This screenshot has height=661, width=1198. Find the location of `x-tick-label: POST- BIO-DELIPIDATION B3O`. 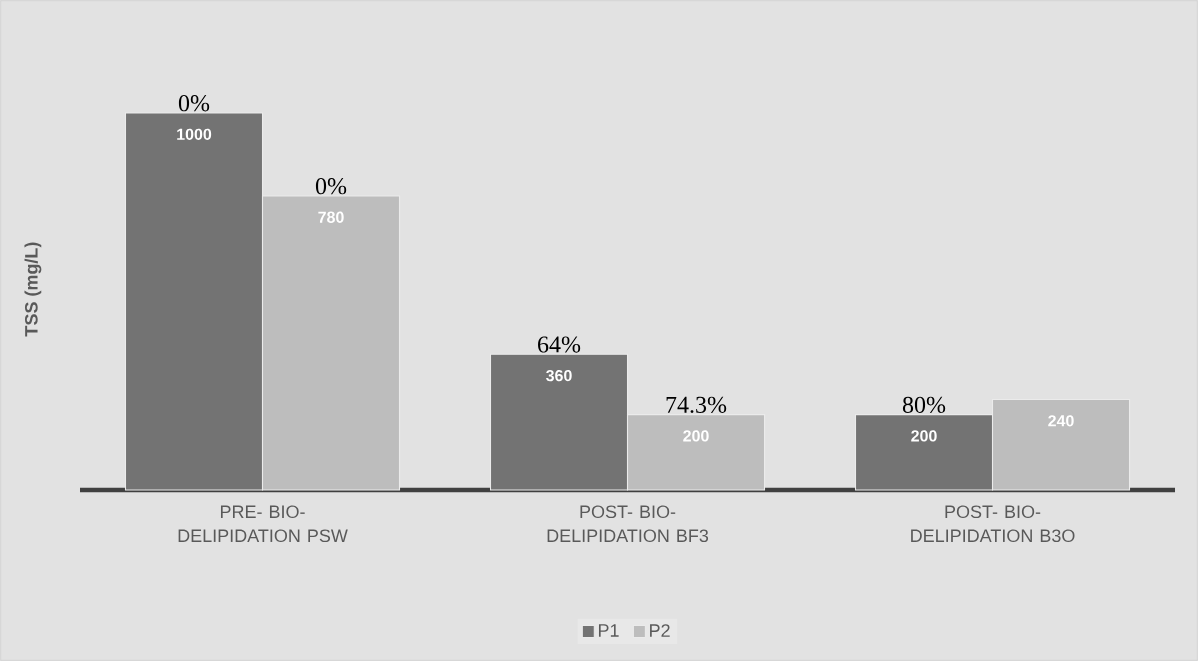

x-tick-label: POST- BIO-DELIPIDATION B3O is located at coordinates (993, 524).